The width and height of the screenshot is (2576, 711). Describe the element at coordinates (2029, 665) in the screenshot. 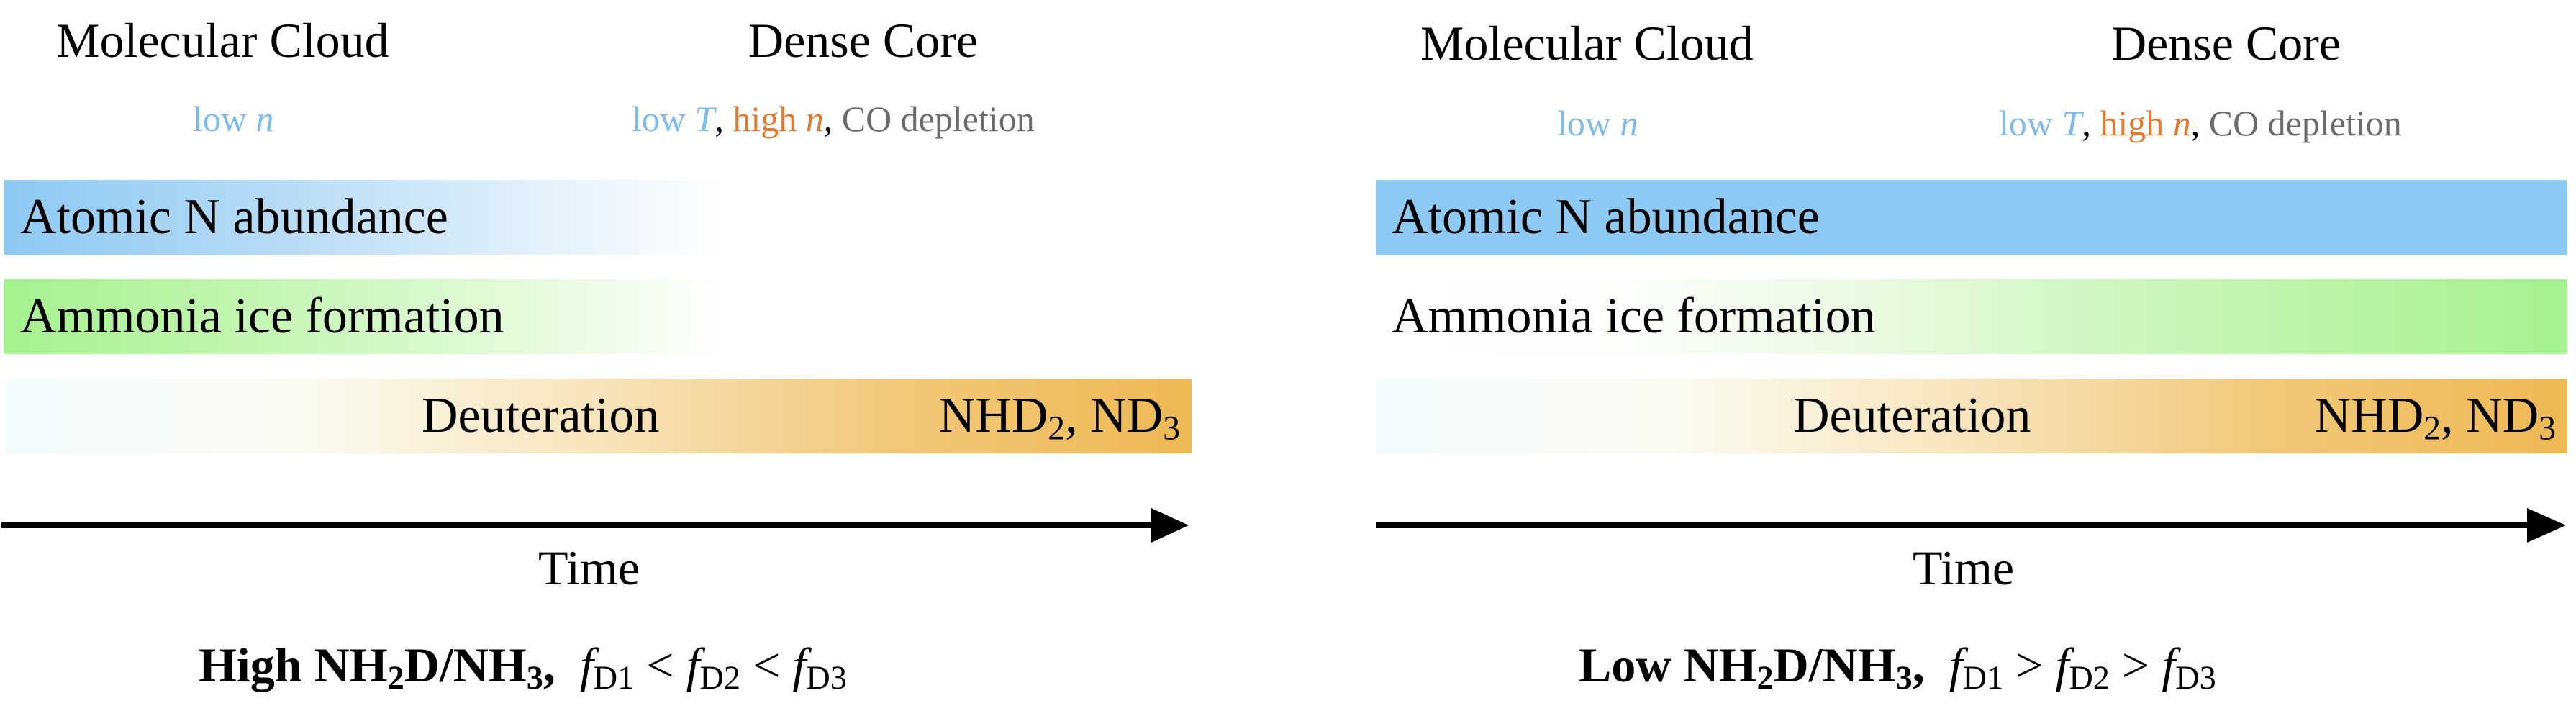

I see `operator-1: >` at that location.